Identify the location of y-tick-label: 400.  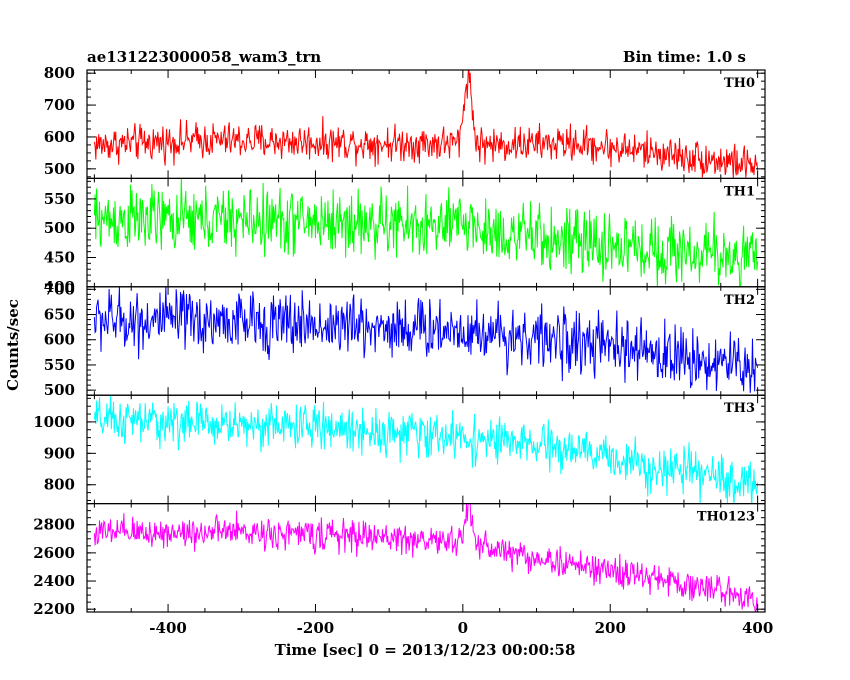
(59, 287).